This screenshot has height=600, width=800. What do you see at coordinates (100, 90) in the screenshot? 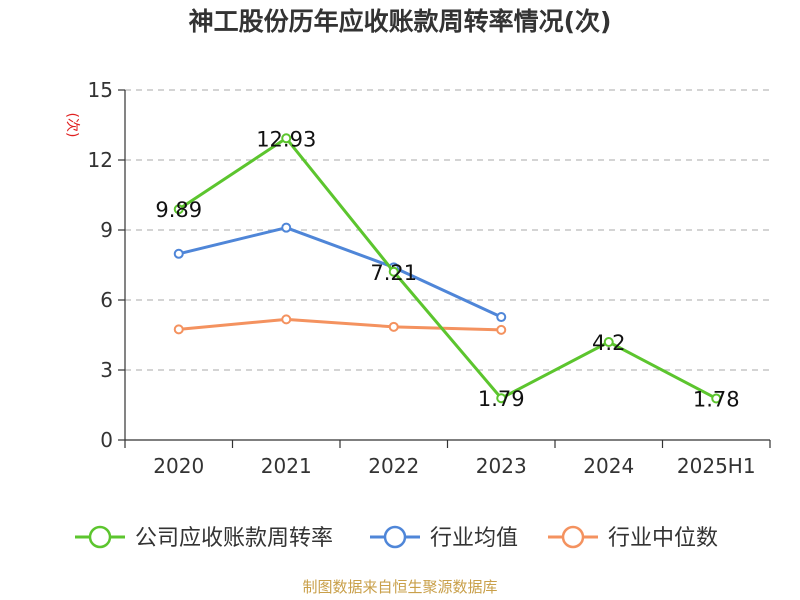
I see `y-tick-label: 15` at bounding box center [100, 90].